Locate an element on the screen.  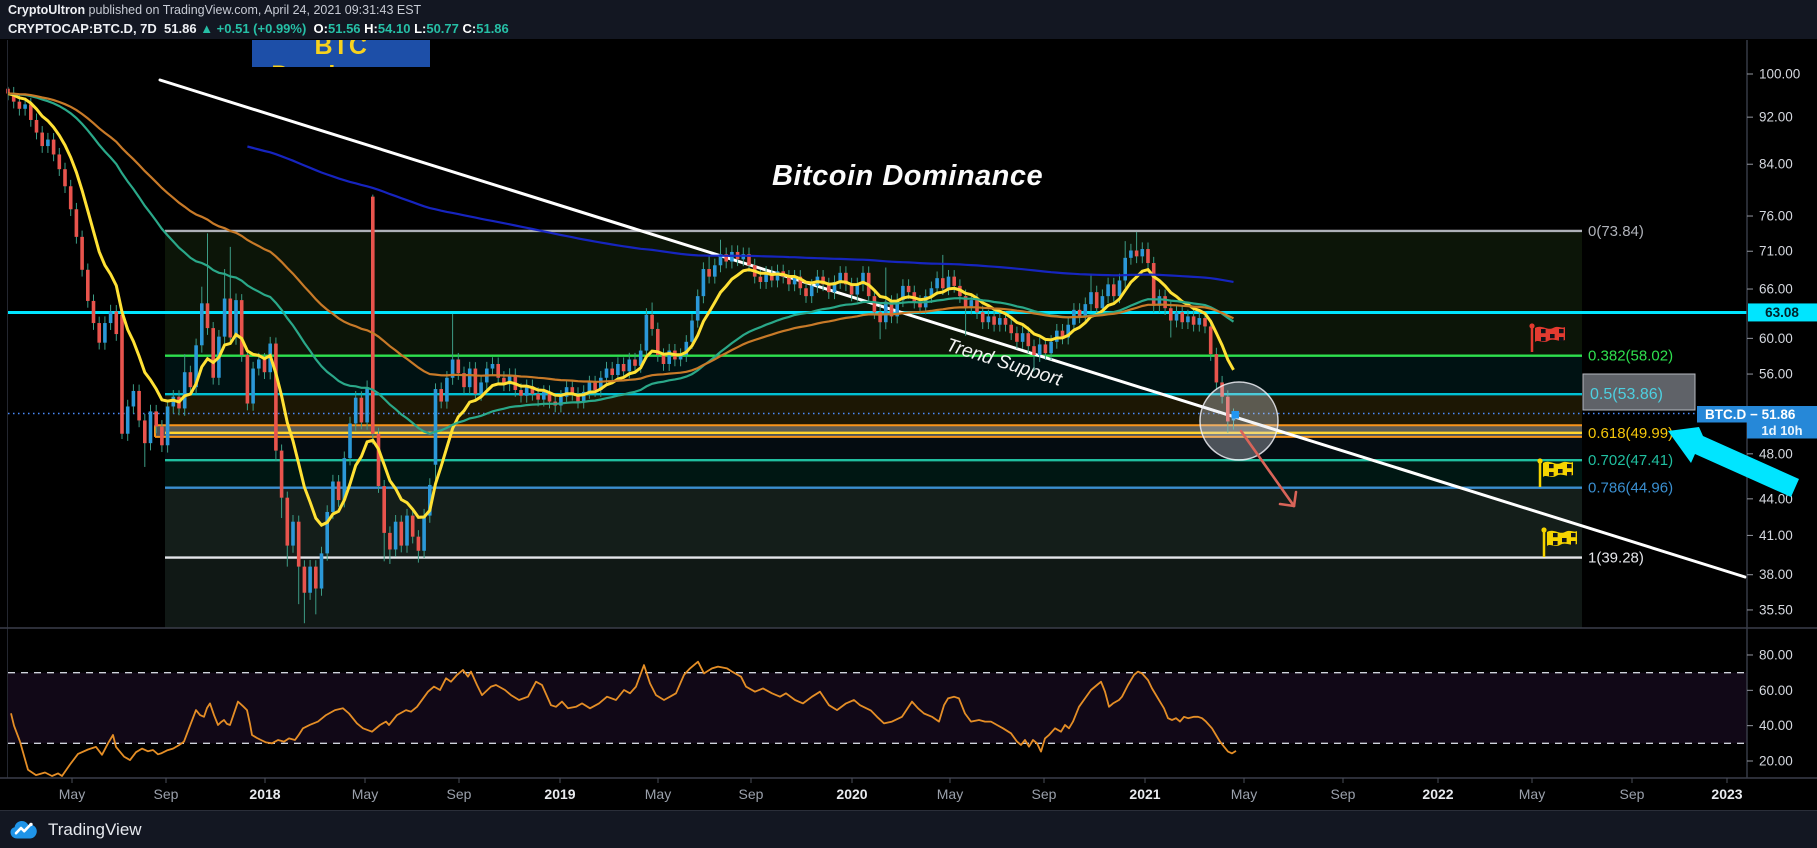
fib-label: 0.702(47.41) is located at coordinates (1630, 460).